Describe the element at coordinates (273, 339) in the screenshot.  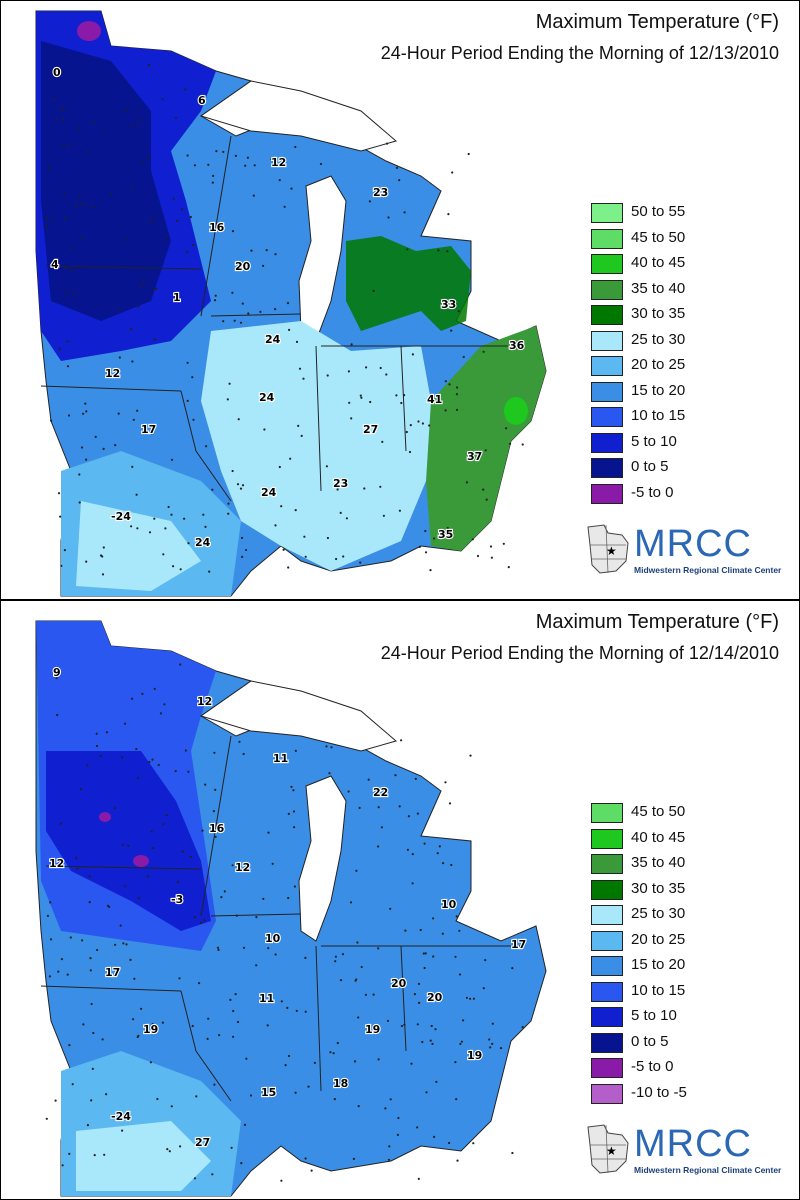
I see `station-value: 24` at that location.